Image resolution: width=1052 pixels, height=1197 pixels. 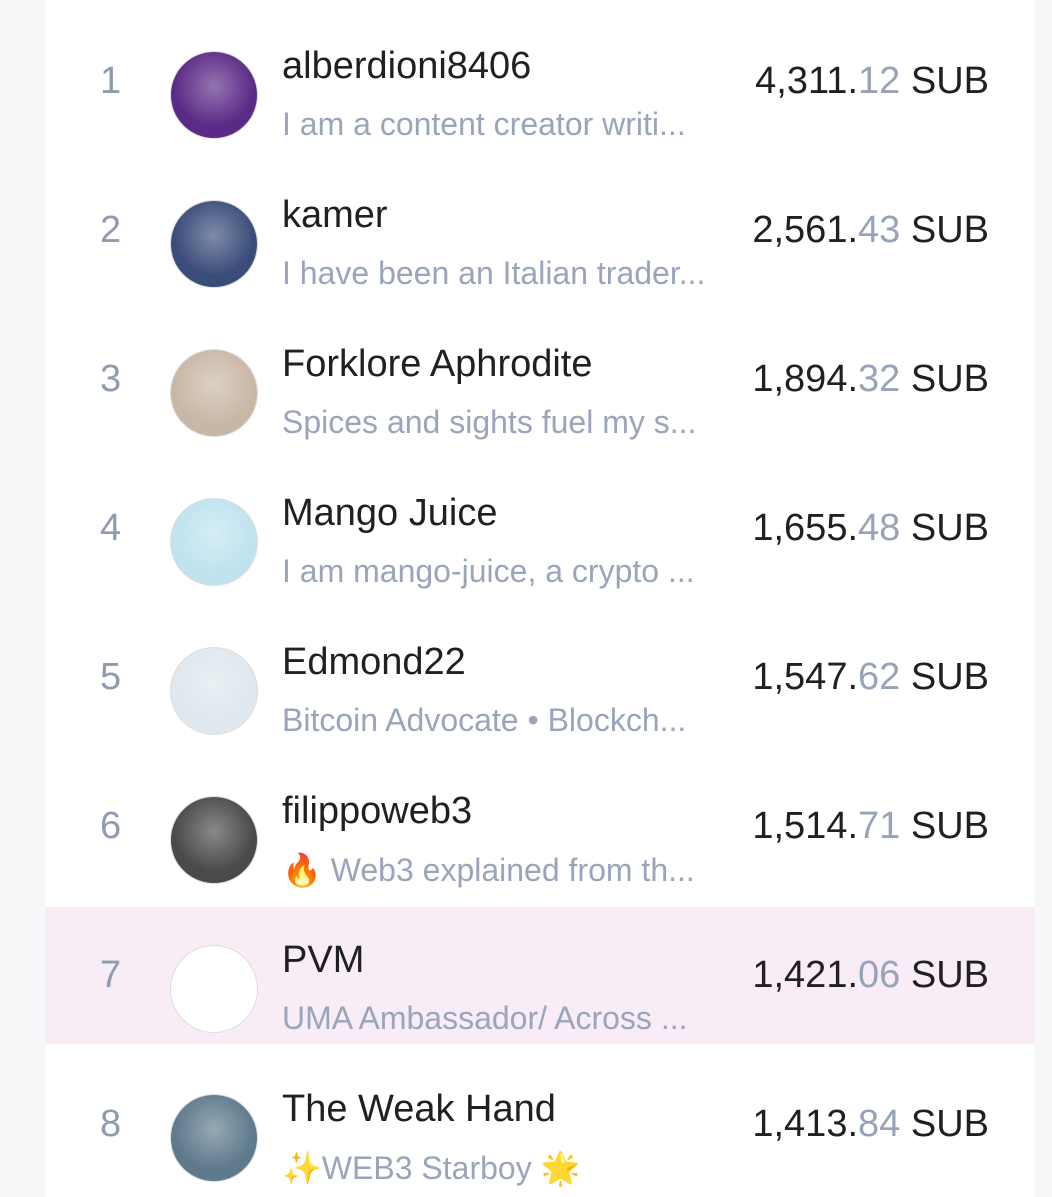 I want to click on rank-number: 7, so click(x=111, y=975).